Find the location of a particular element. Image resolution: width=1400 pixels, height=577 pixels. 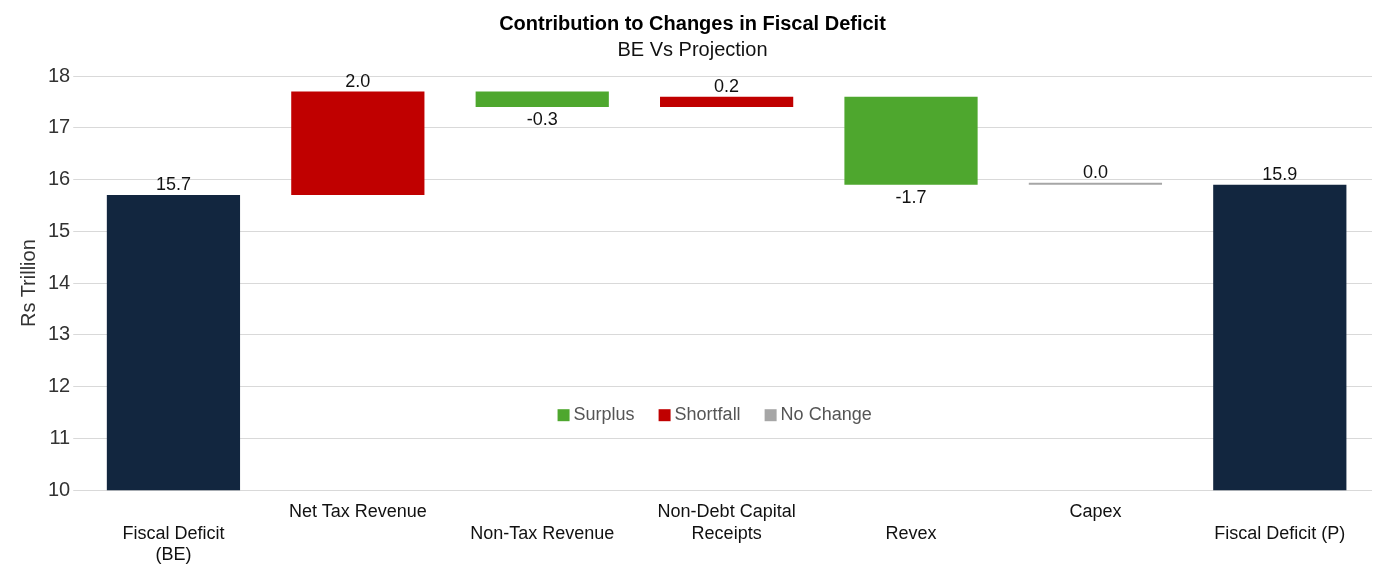

x-tick-label: Non-Debt Capital Receipts is located at coordinates (726, 521).